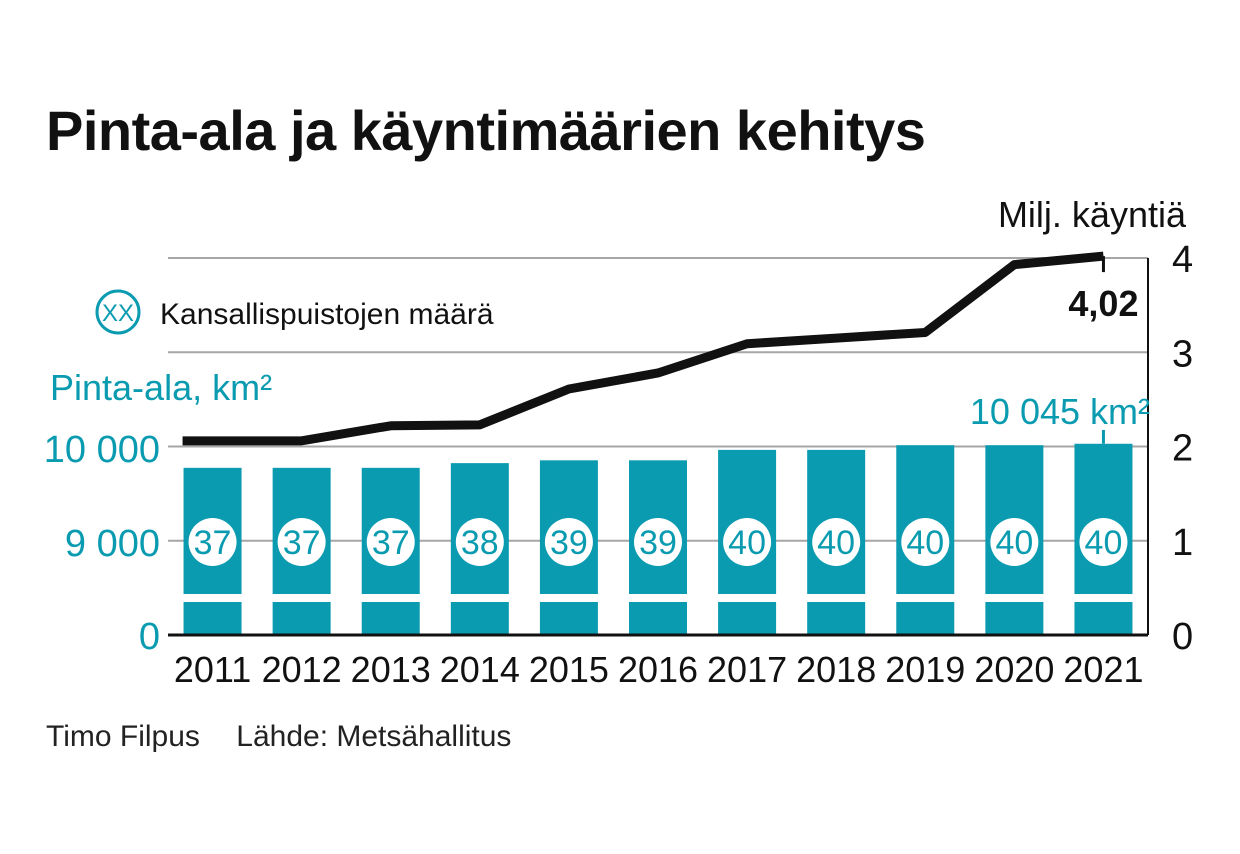 This screenshot has width=1240, height=854. What do you see at coordinates (374, 736) in the screenshot?
I see `source-credit: Lähde: Metsähallitus` at bounding box center [374, 736].